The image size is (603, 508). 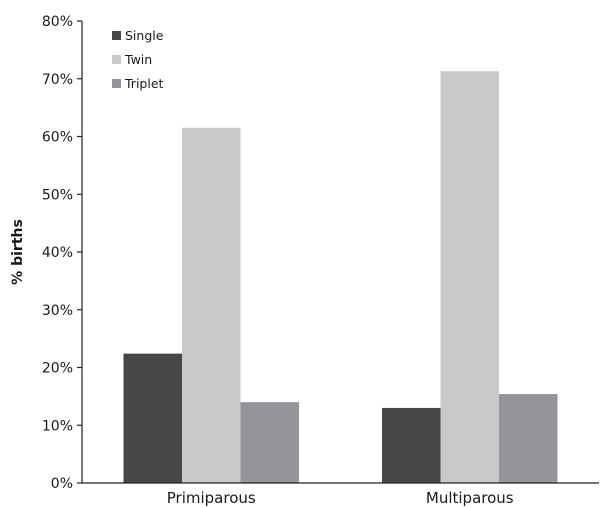 I want to click on y-tick-label: 40%, so click(x=57, y=253).